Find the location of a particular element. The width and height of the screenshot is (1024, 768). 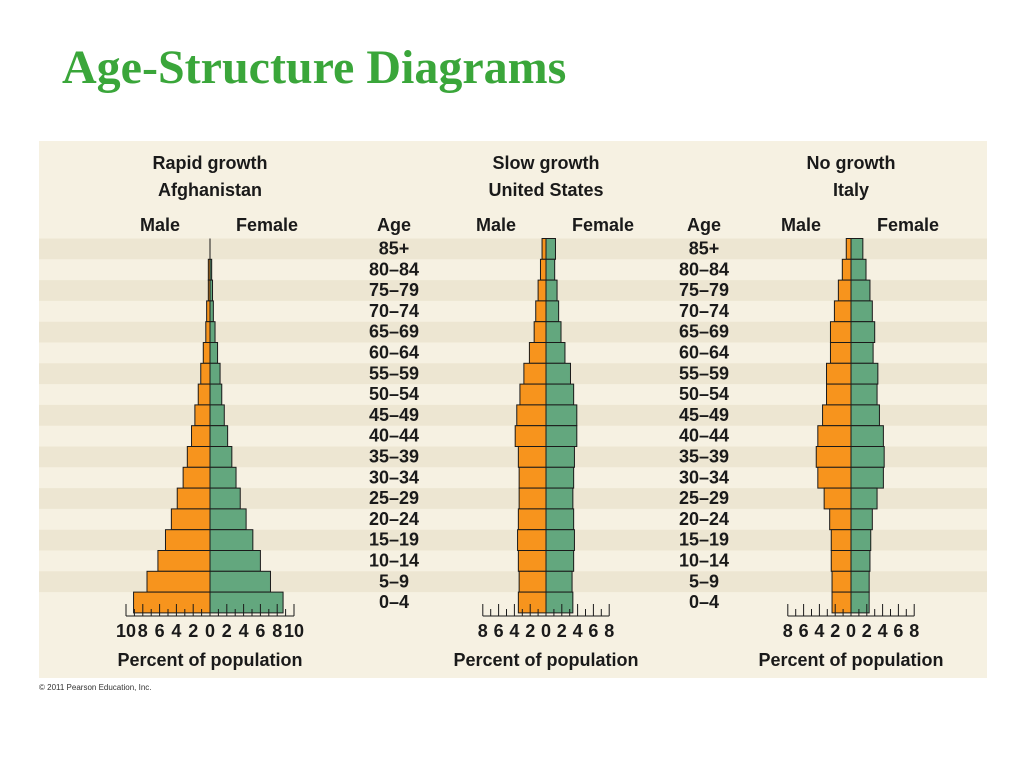

age-header: Age is located at coordinates (704, 225).